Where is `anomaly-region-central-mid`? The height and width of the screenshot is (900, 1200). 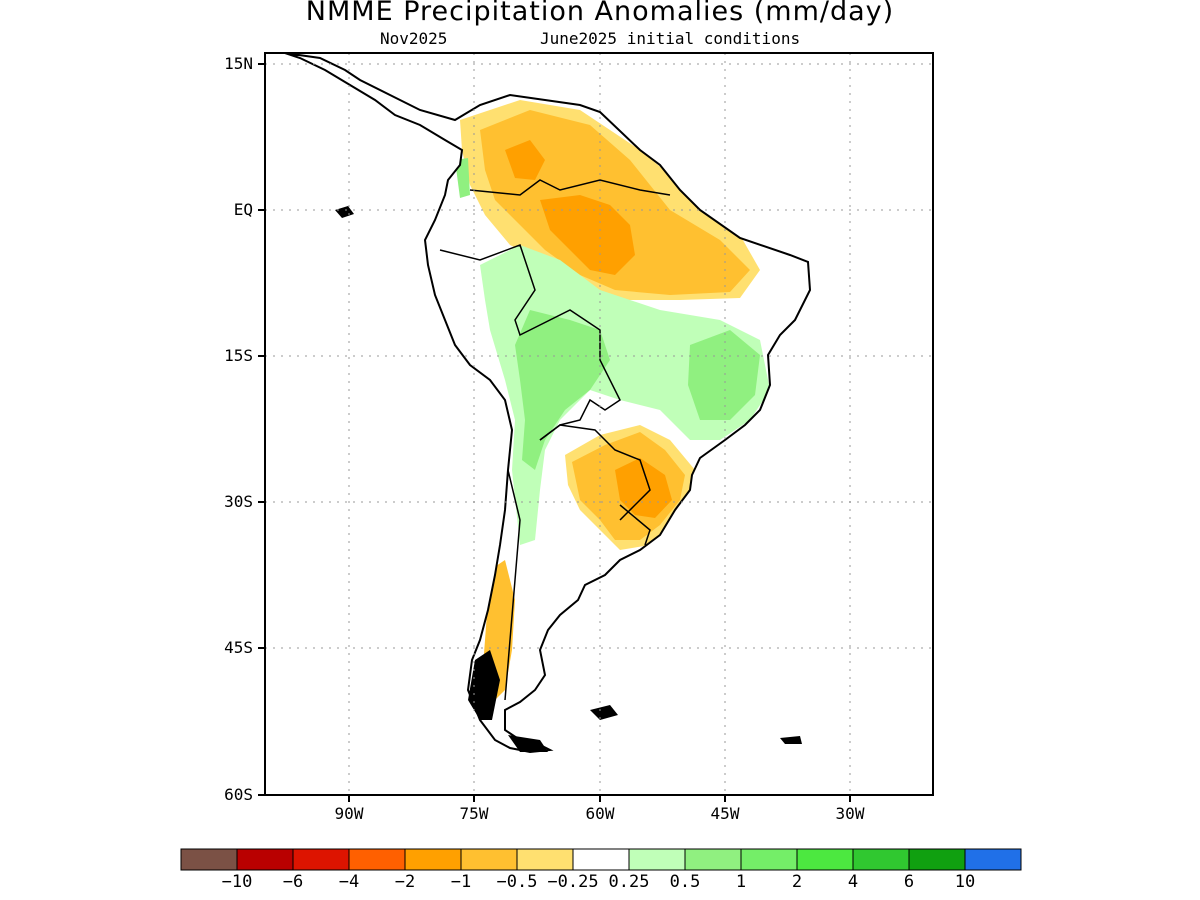 anomaly-region-central-mid is located at coordinates (562, 390).